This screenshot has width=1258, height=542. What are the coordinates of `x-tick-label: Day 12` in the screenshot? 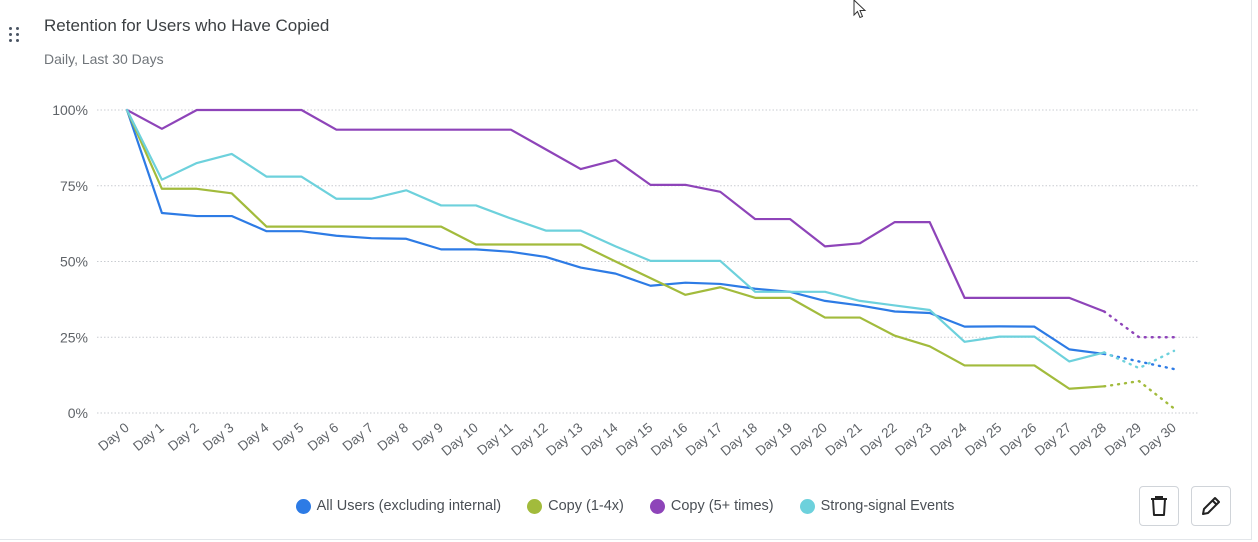 It's located at (529, 439).